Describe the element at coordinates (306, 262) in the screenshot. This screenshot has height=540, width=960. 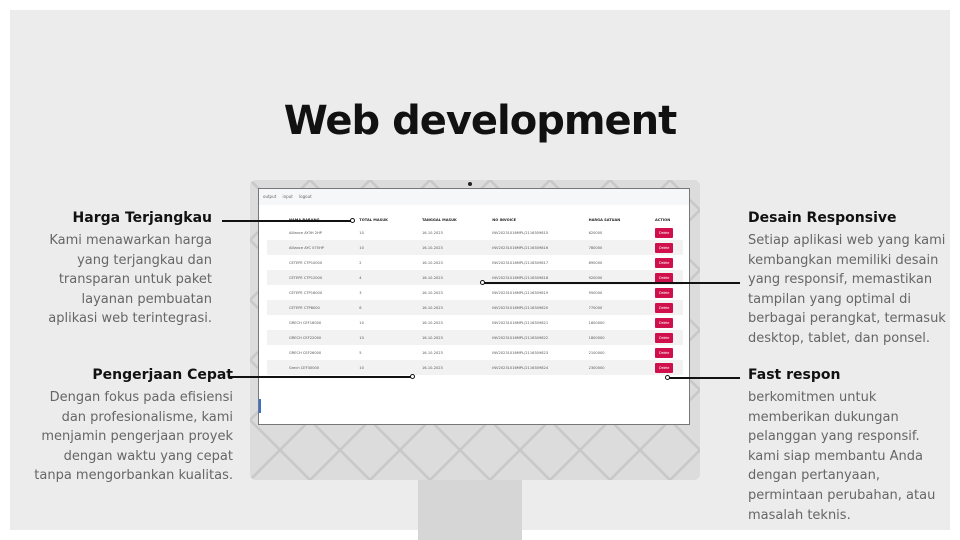
I see `table-cell: CETEPE CTP10000` at that location.